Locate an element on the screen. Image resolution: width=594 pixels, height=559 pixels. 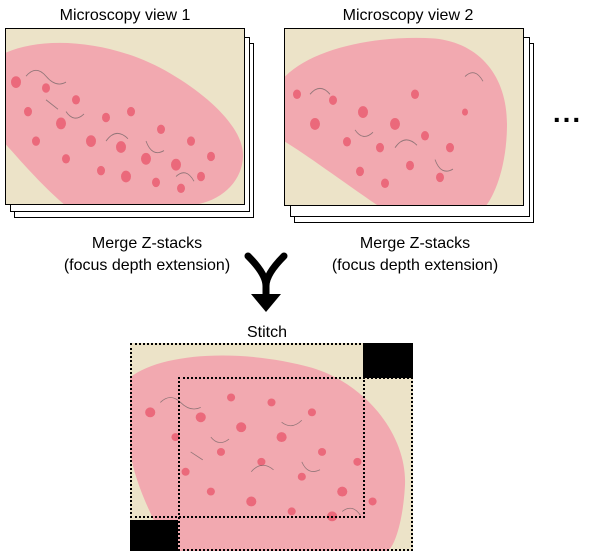
merge-arrow-icon is located at coordinates (266, 282).